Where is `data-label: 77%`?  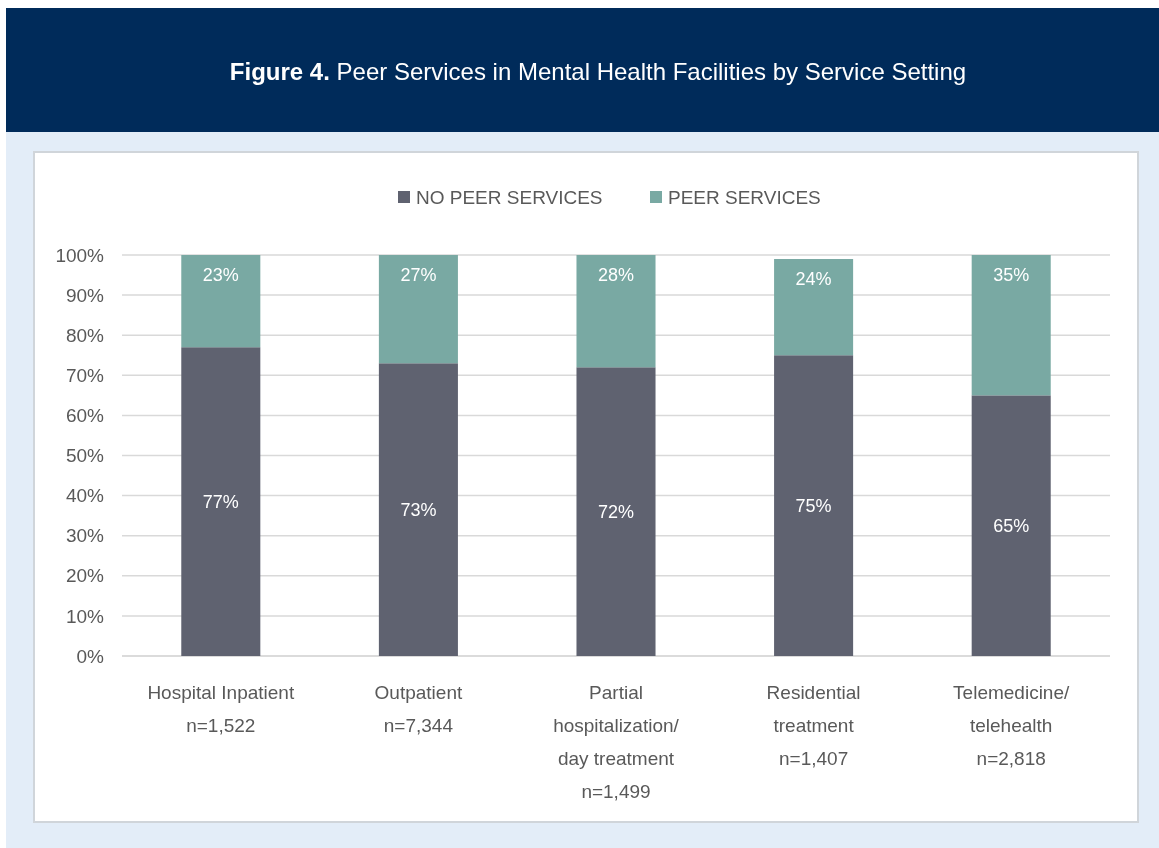 data-label: 77% is located at coordinates (220, 501).